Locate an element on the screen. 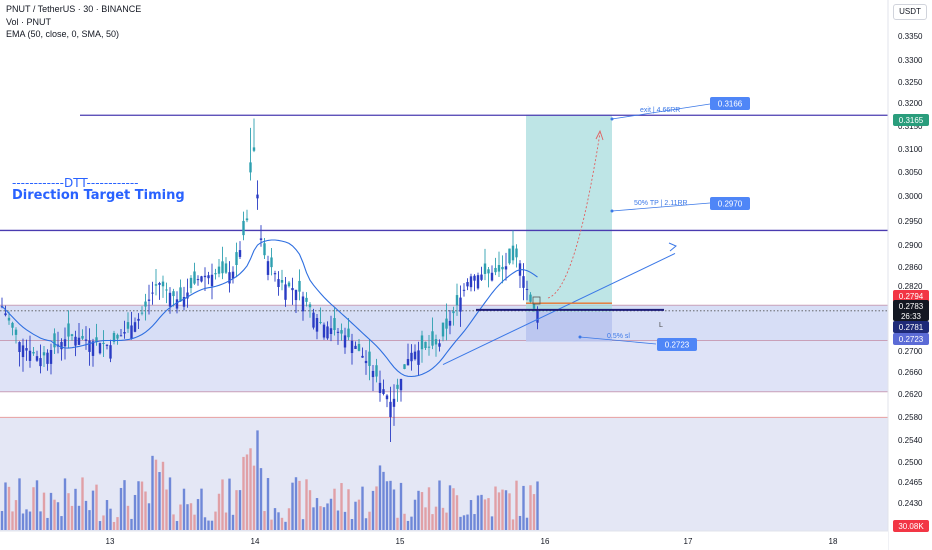  stop-price-tag-text: 0.2723 is located at coordinates (911, 339).